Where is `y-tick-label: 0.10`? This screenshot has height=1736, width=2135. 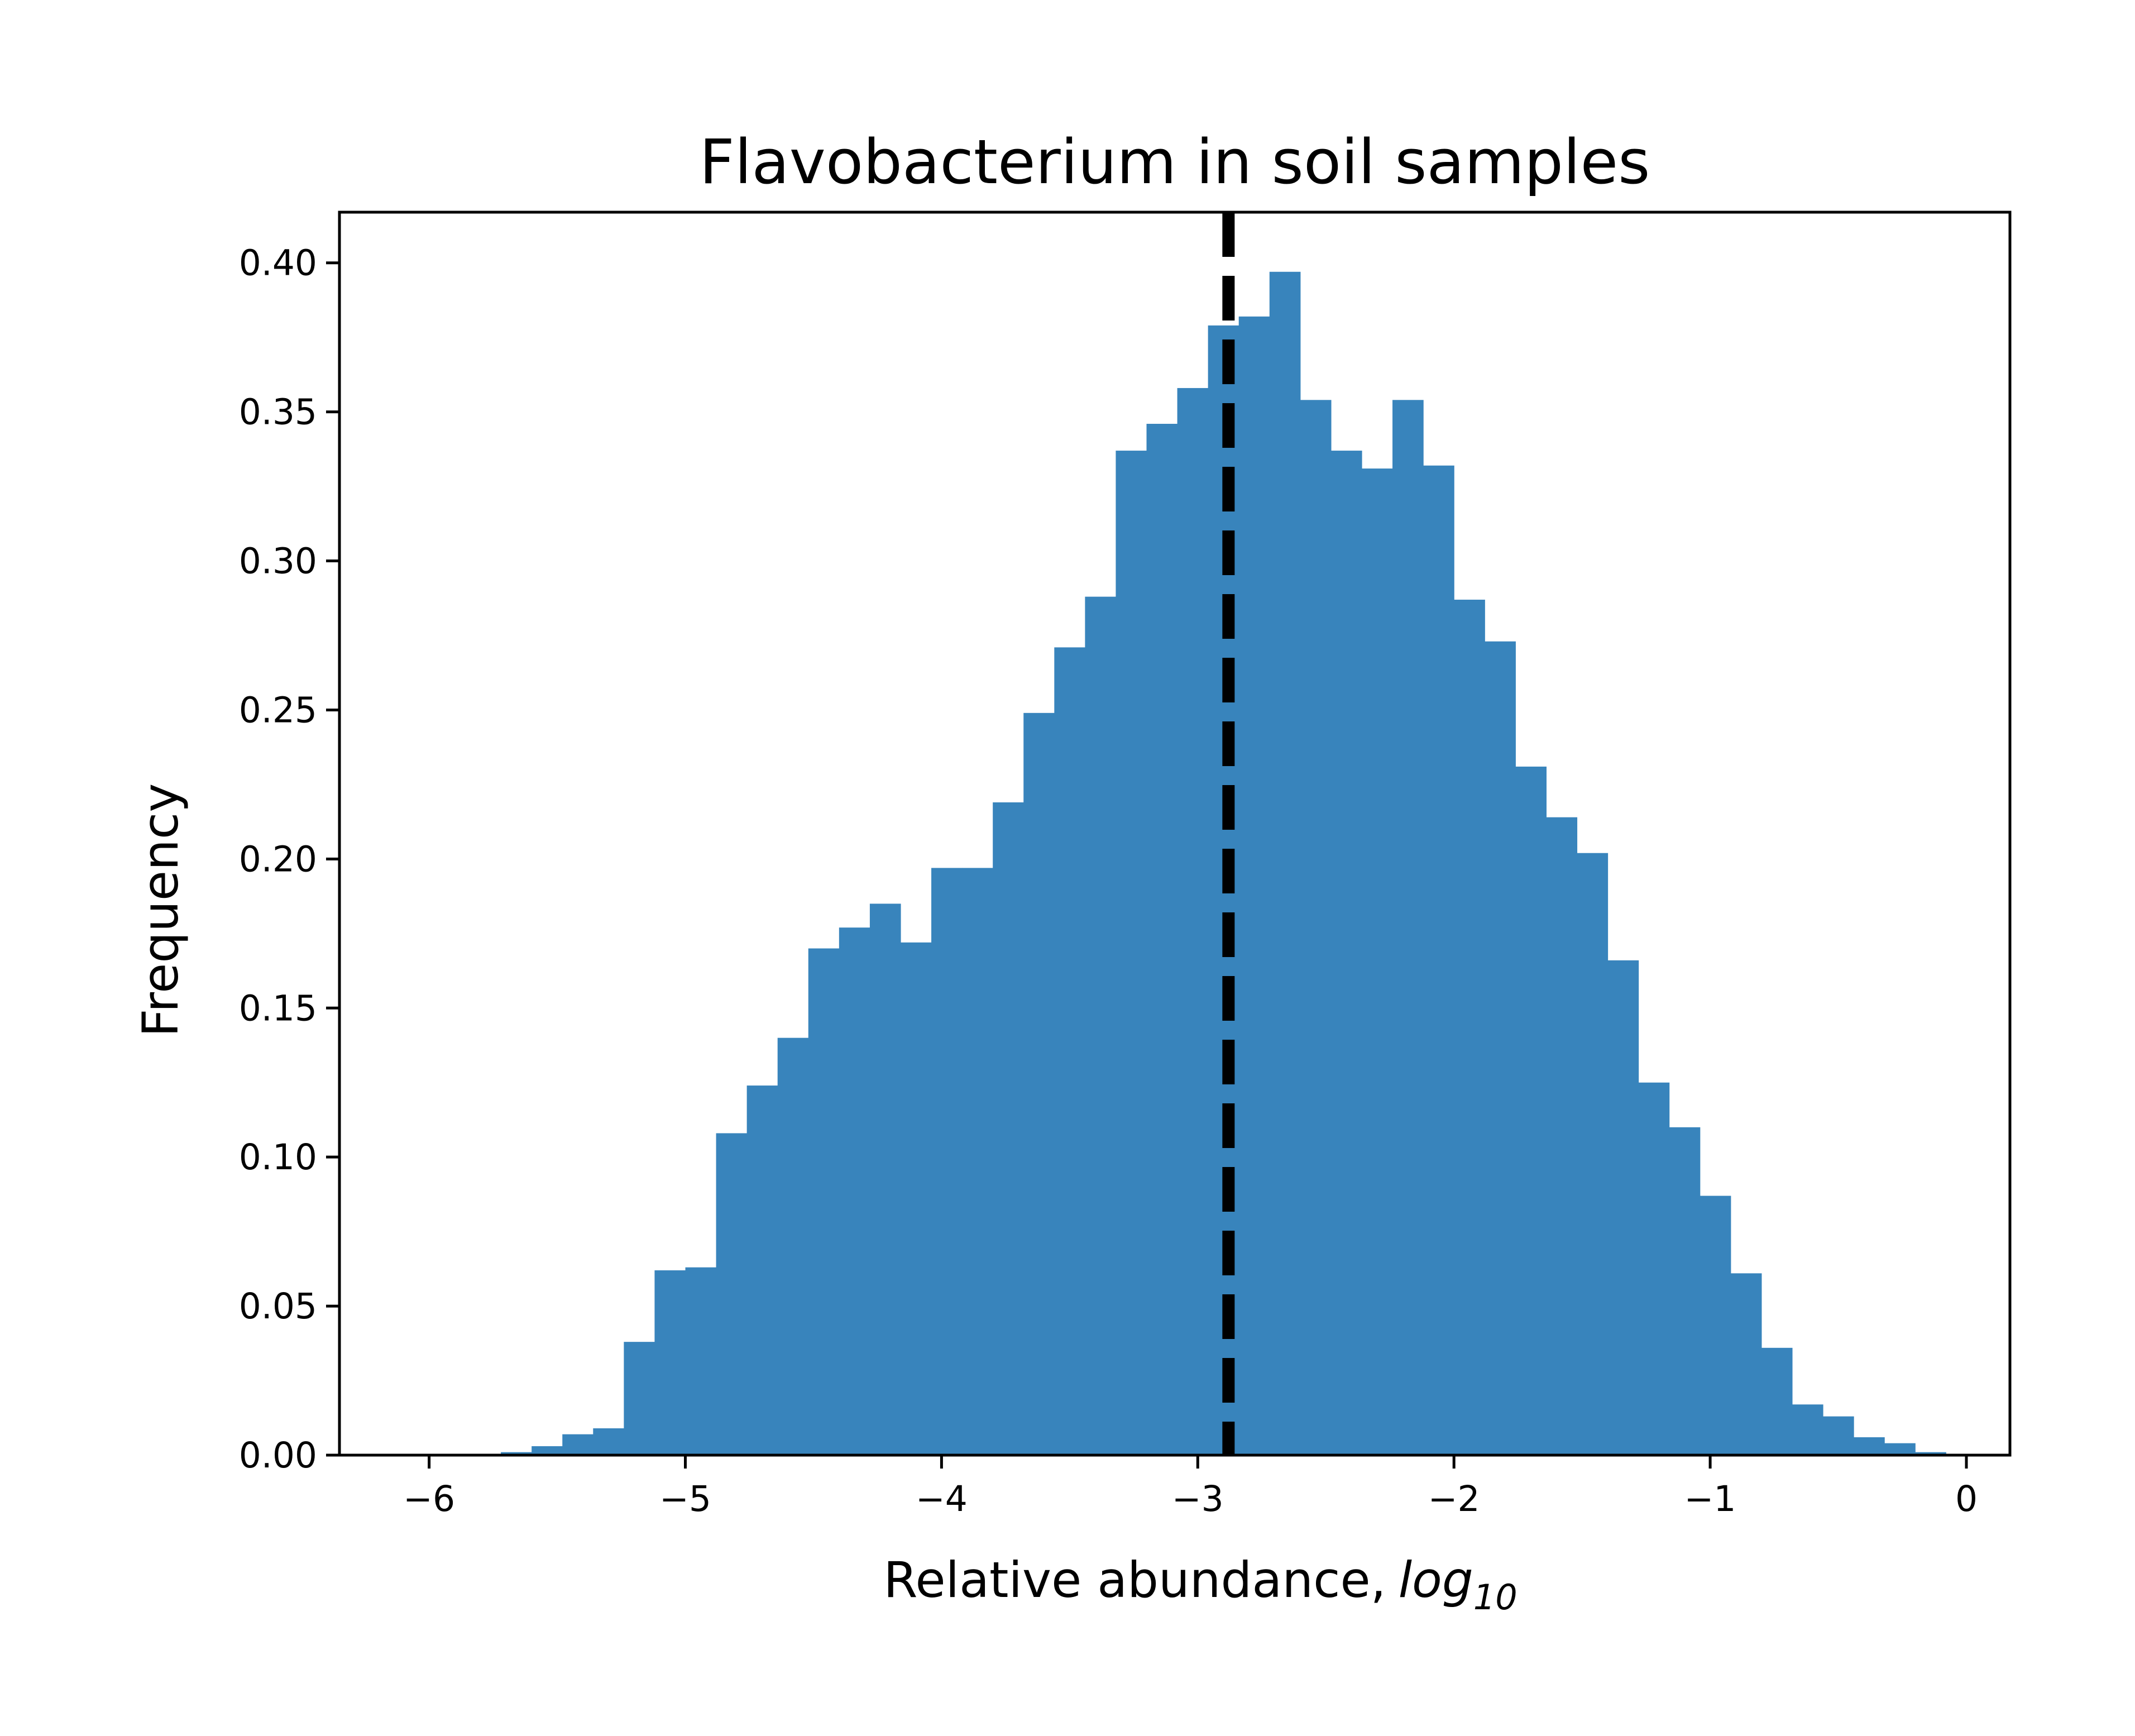 y-tick-label: 0.10 is located at coordinates (278, 1157).